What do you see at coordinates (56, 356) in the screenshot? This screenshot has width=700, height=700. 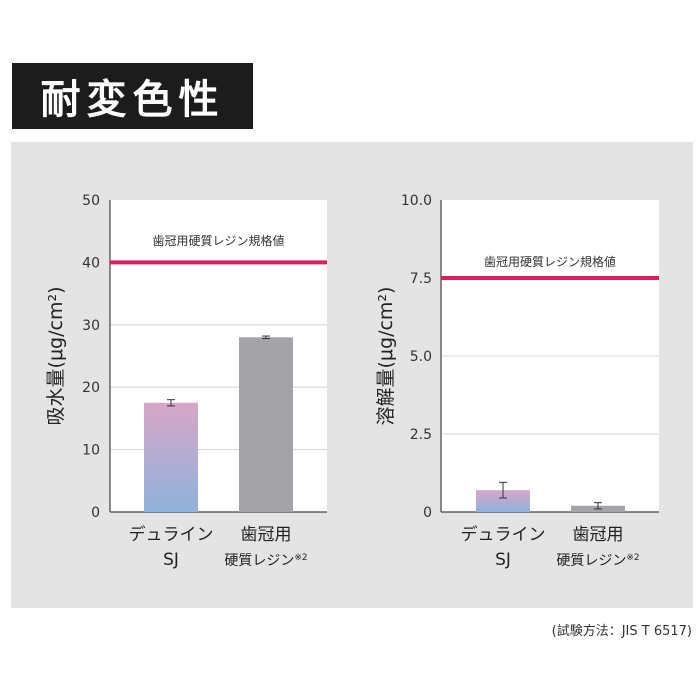 I see `y-axis-label: 吸水量(μg/cm²)` at bounding box center [56, 356].